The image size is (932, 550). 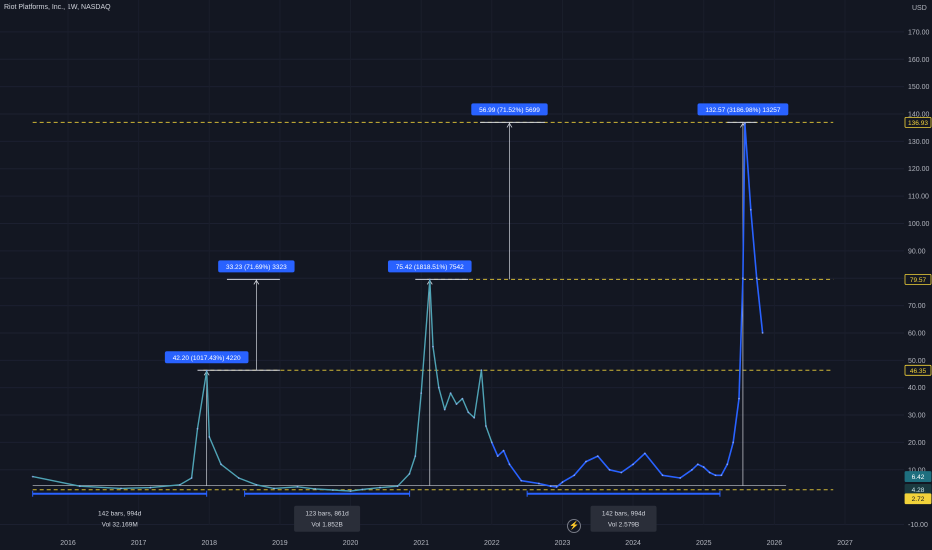 I want to click on tradingview-logo-icon: ⚡, so click(x=574, y=526).